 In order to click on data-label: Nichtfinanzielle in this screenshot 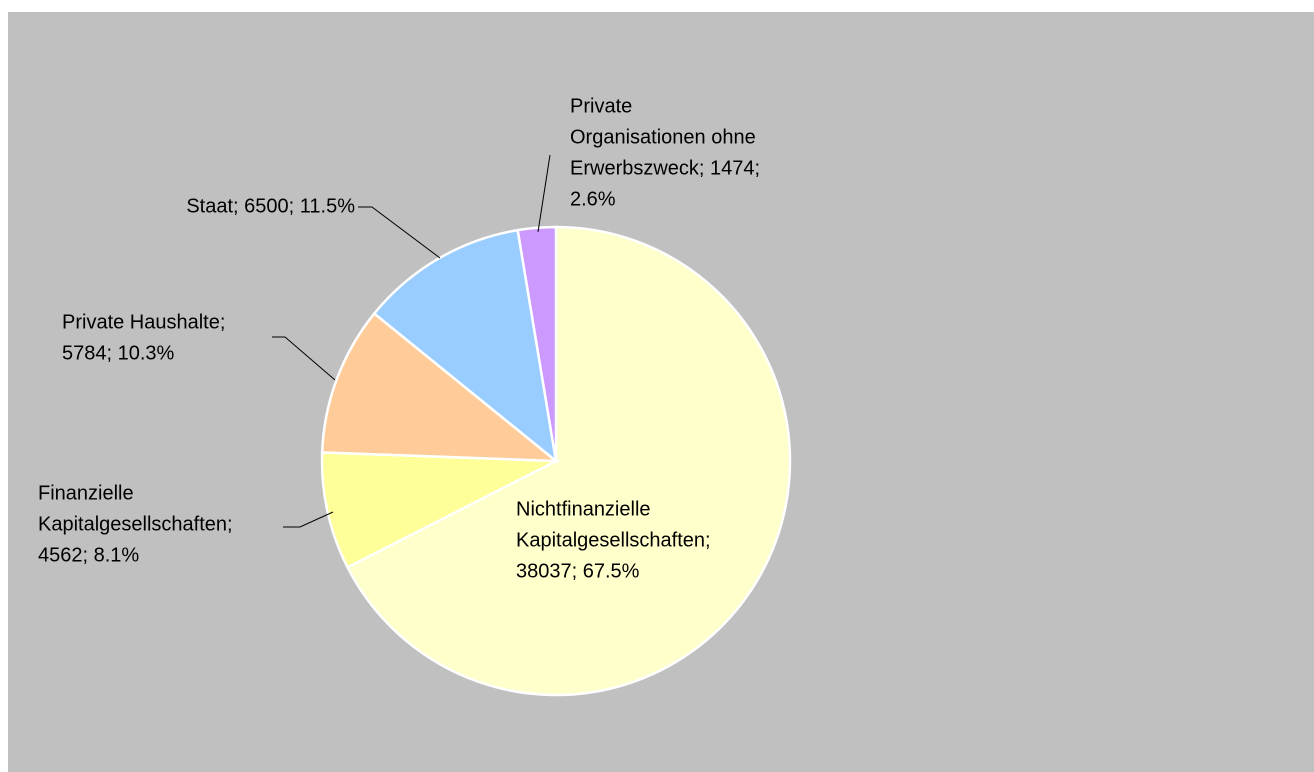, I will do `click(583, 509)`.